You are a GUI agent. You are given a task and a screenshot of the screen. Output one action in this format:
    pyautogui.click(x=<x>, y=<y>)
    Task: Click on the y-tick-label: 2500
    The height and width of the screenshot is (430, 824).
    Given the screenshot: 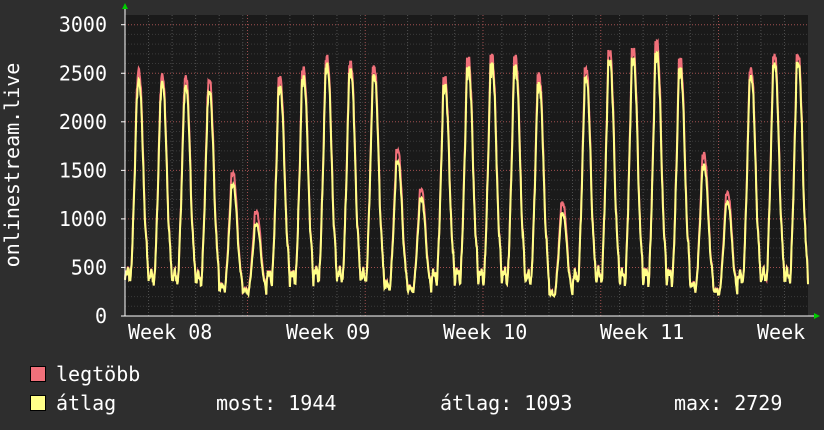 What is the action you would take?
    pyautogui.click(x=83, y=73)
    